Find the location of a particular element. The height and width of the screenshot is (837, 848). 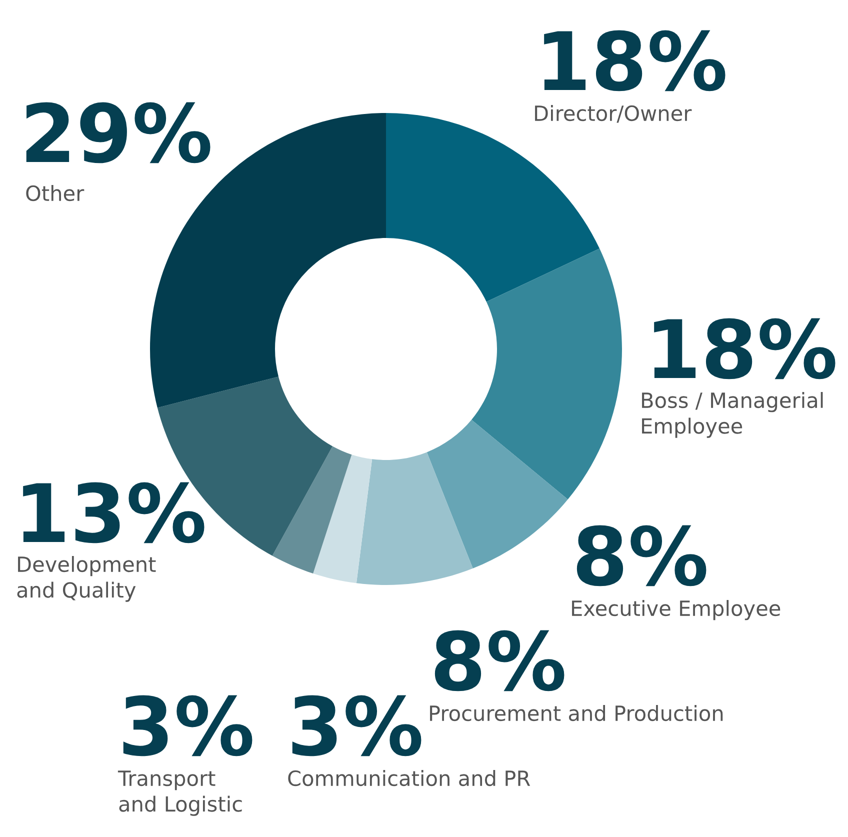

slice-label: Executive Employee is located at coordinates (676, 610).